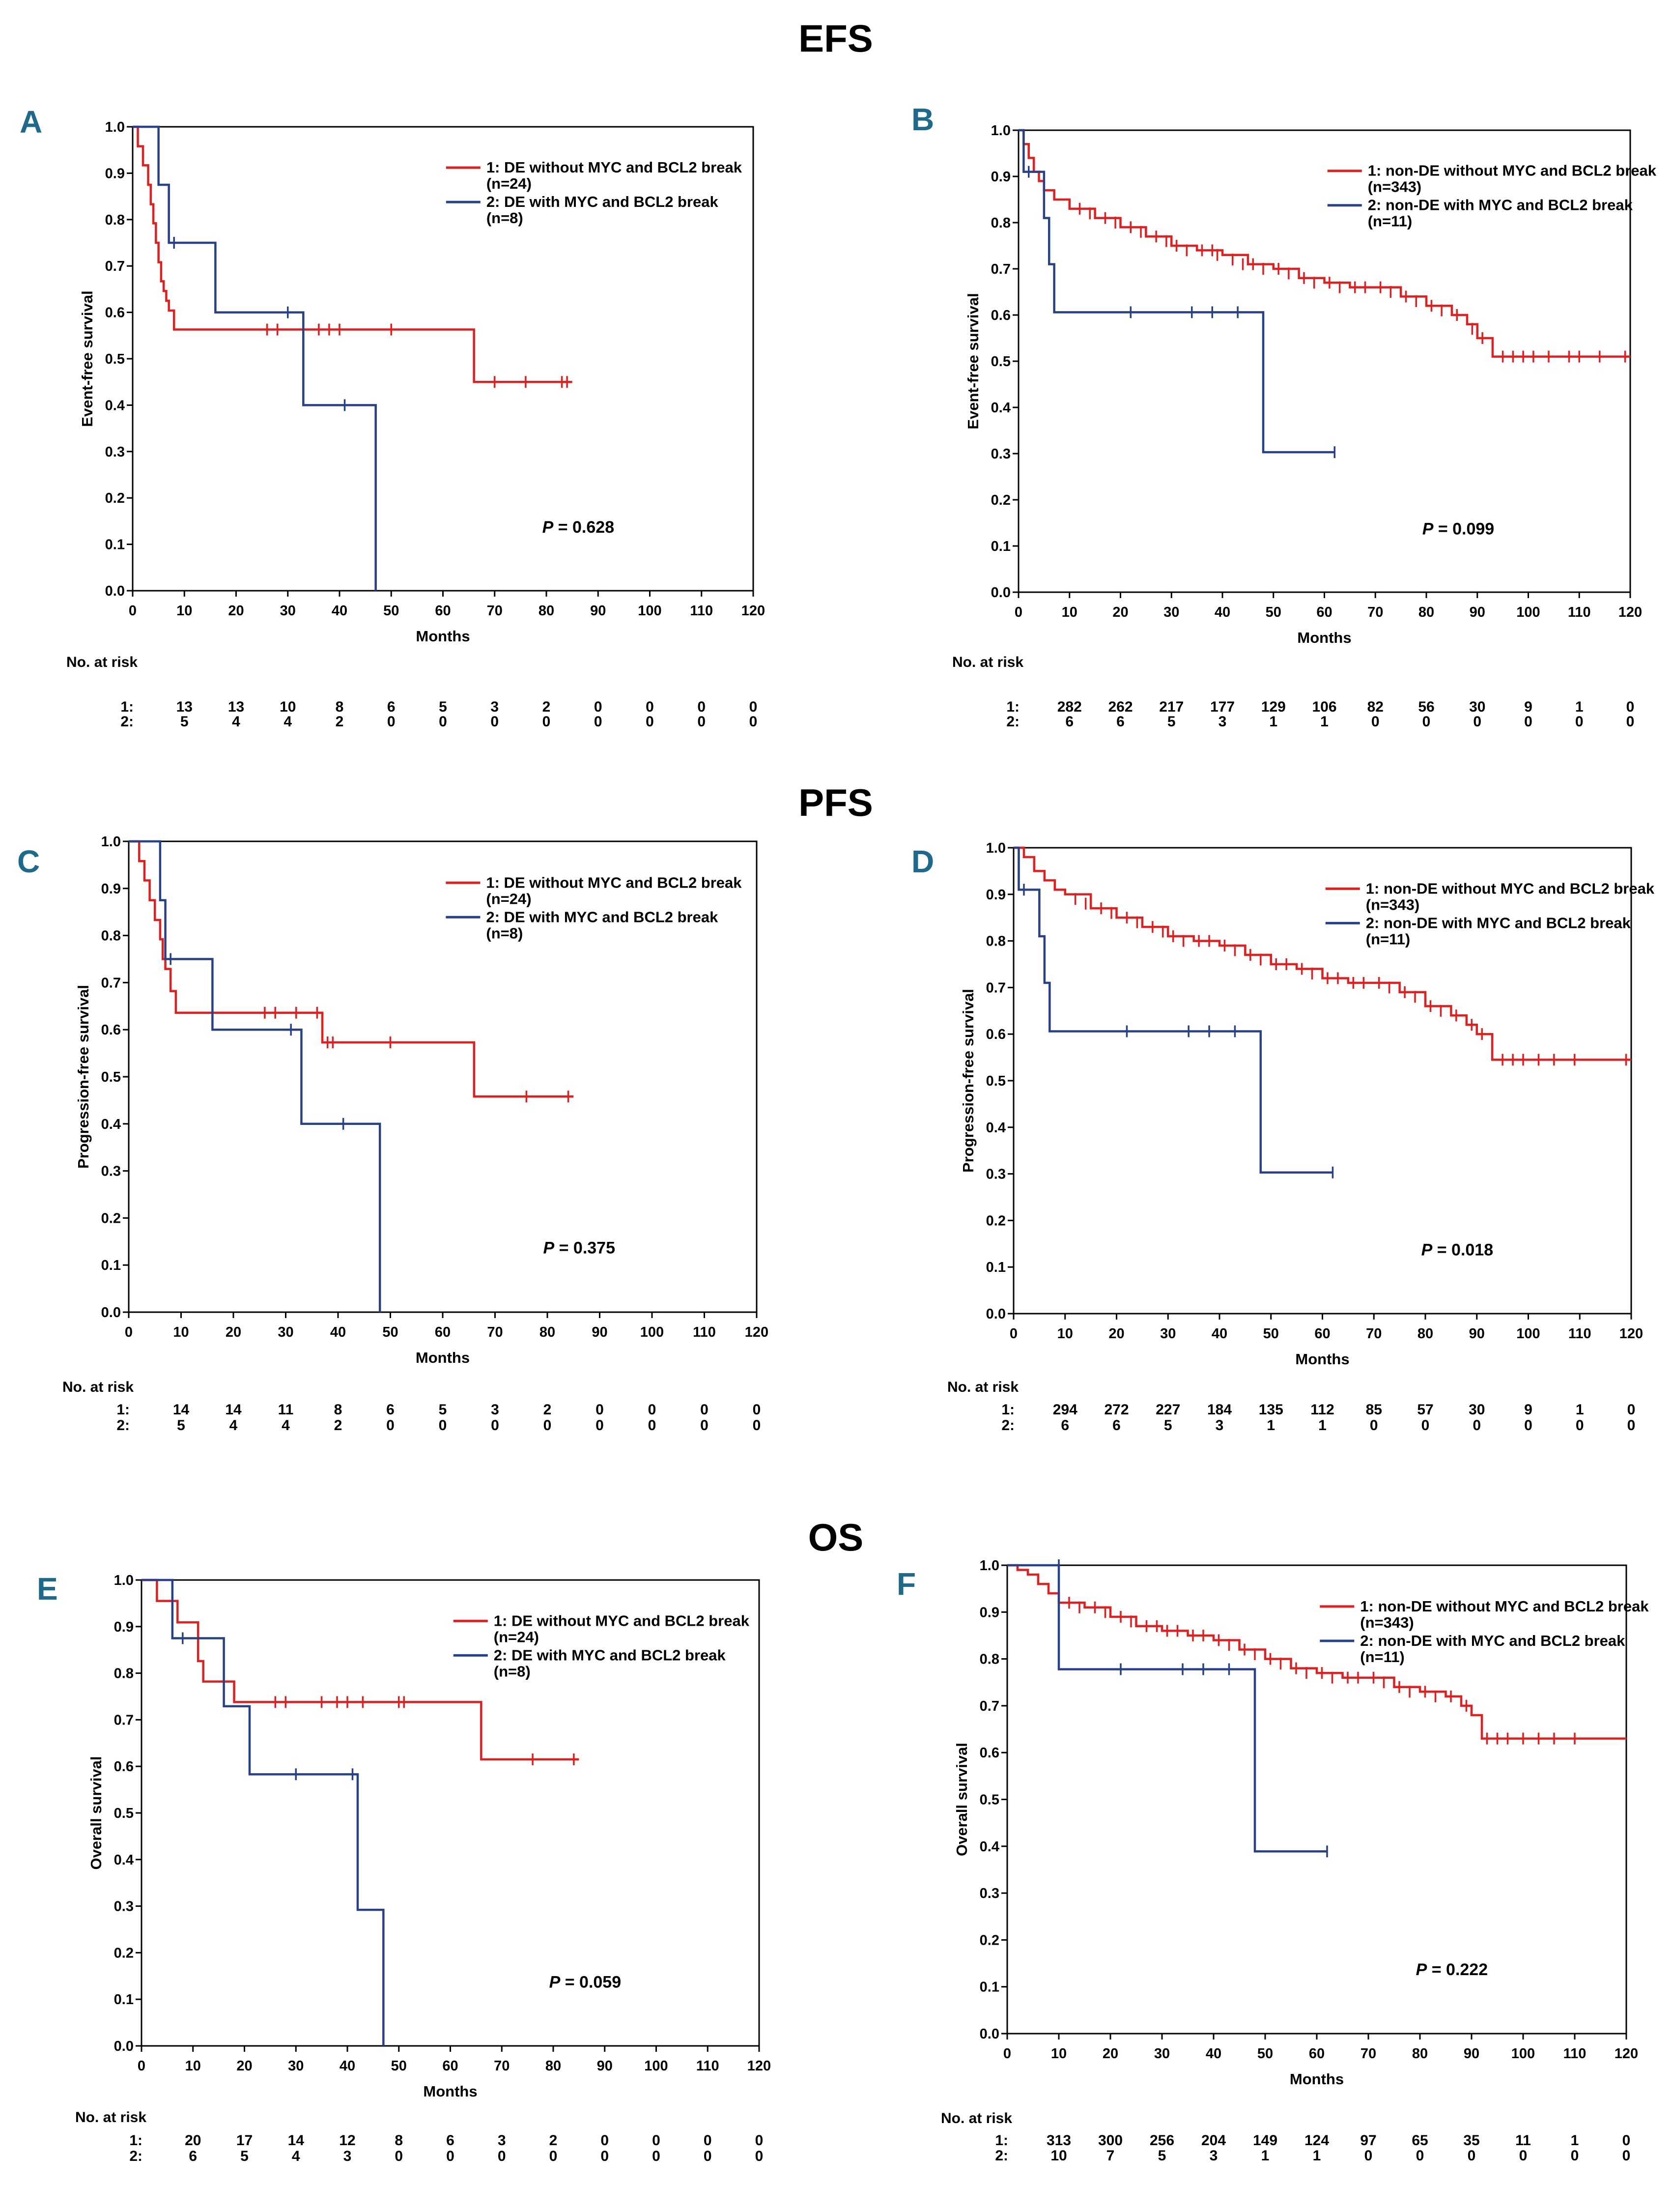  Describe the element at coordinates (233, 1426) in the screenshot. I see `risk-value: 4` at that location.